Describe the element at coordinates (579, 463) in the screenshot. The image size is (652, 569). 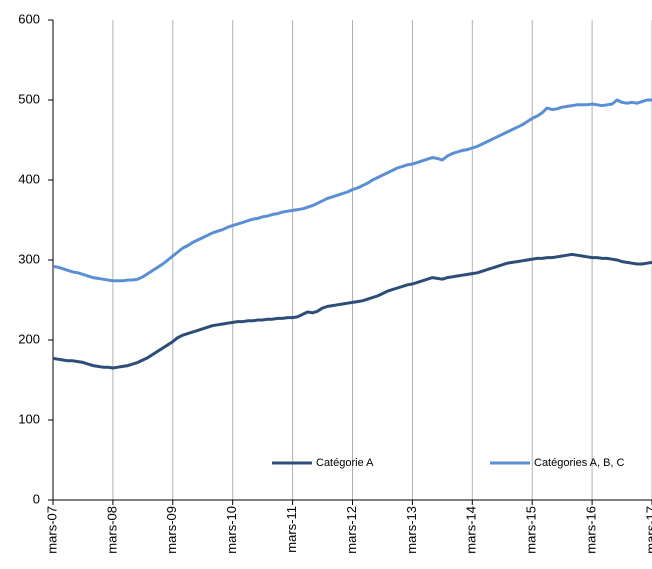
I see `legend-label: Catégories A, B, C` at that location.